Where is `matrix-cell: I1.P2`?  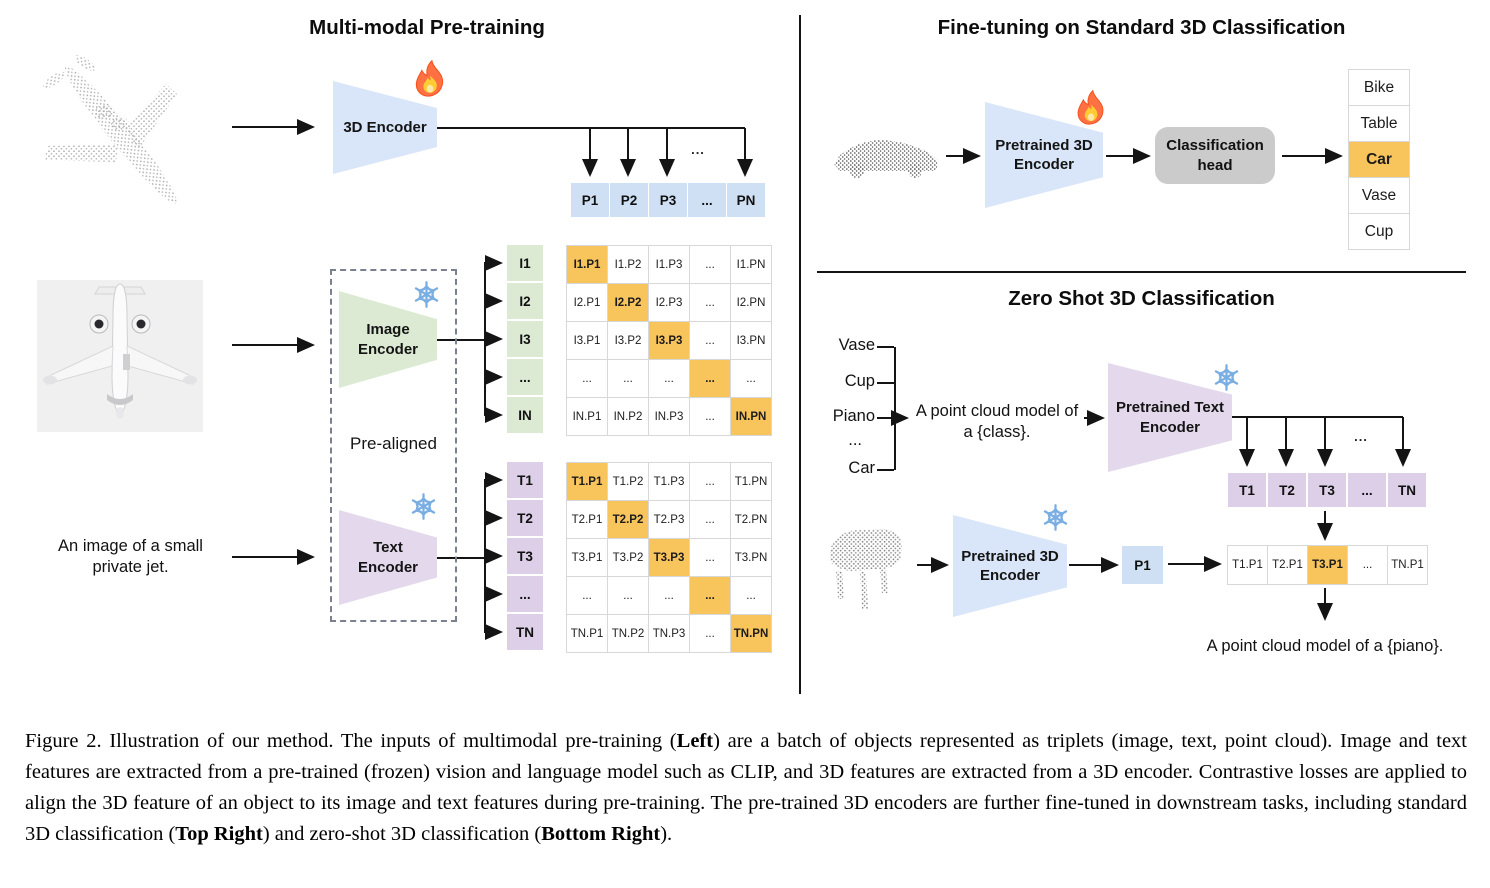
matrix-cell: I1.P2 is located at coordinates (628, 264).